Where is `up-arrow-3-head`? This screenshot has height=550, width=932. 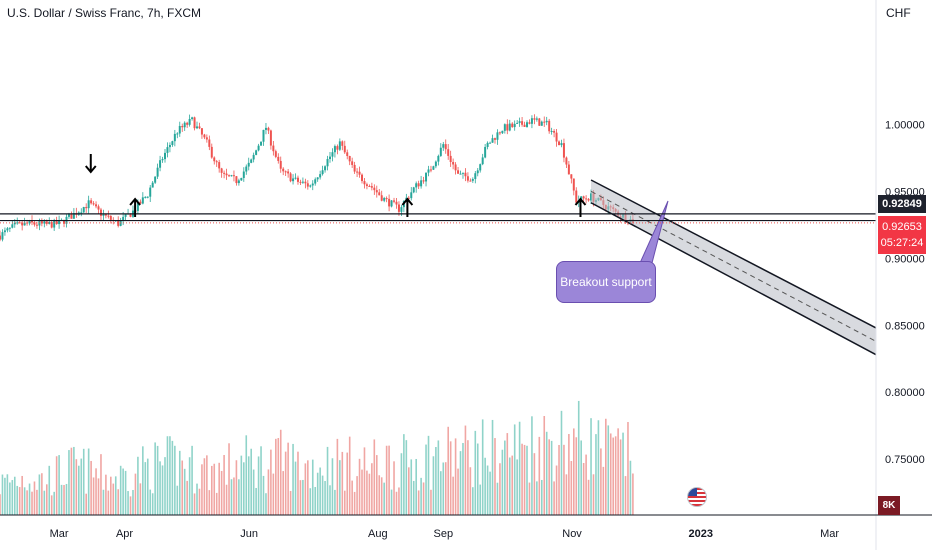
up-arrow-3-head is located at coordinates (580, 201).